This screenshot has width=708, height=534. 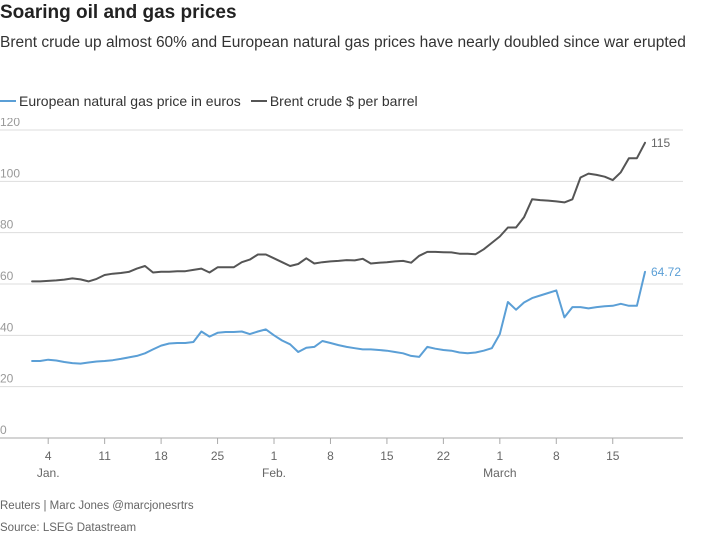 What do you see at coordinates (48, 473) in the screenshot?
I see `x-month-label-0: Jan.` at bounding box center [48, 473].